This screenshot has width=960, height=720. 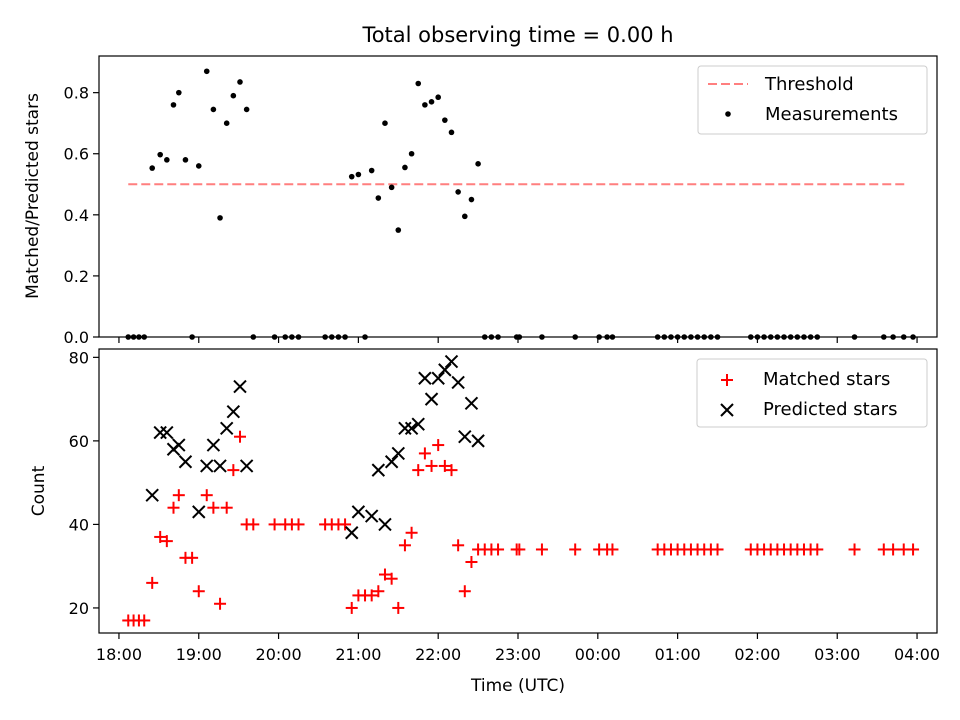 I want to click on legend-measurements-label: Measurements, so click(x=831, y=114).